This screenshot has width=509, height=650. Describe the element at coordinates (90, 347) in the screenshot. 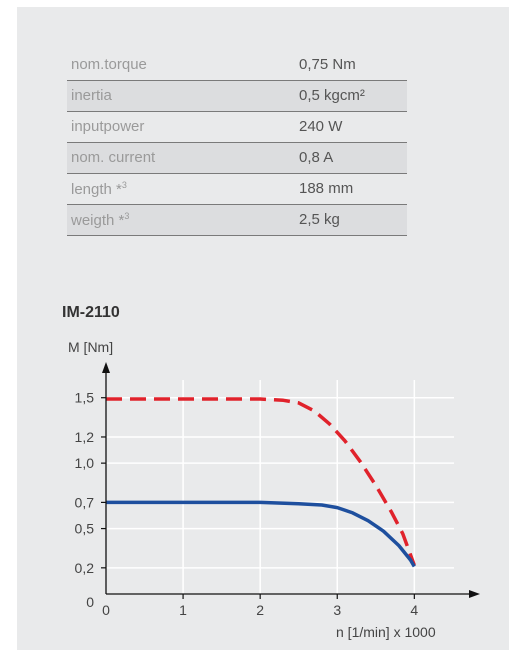

I see `y-axis-label: M [Nm]` at that location.